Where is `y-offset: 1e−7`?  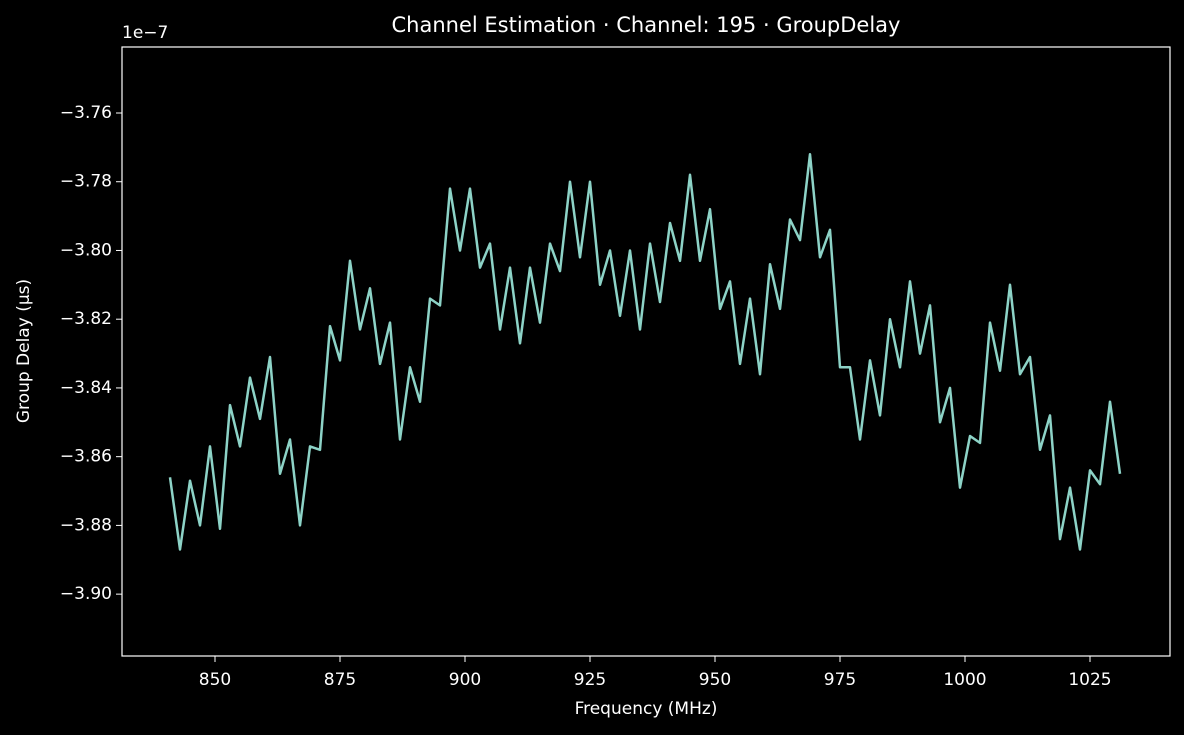 y-offset: 1e−7 is located at coordinates (145, 33).